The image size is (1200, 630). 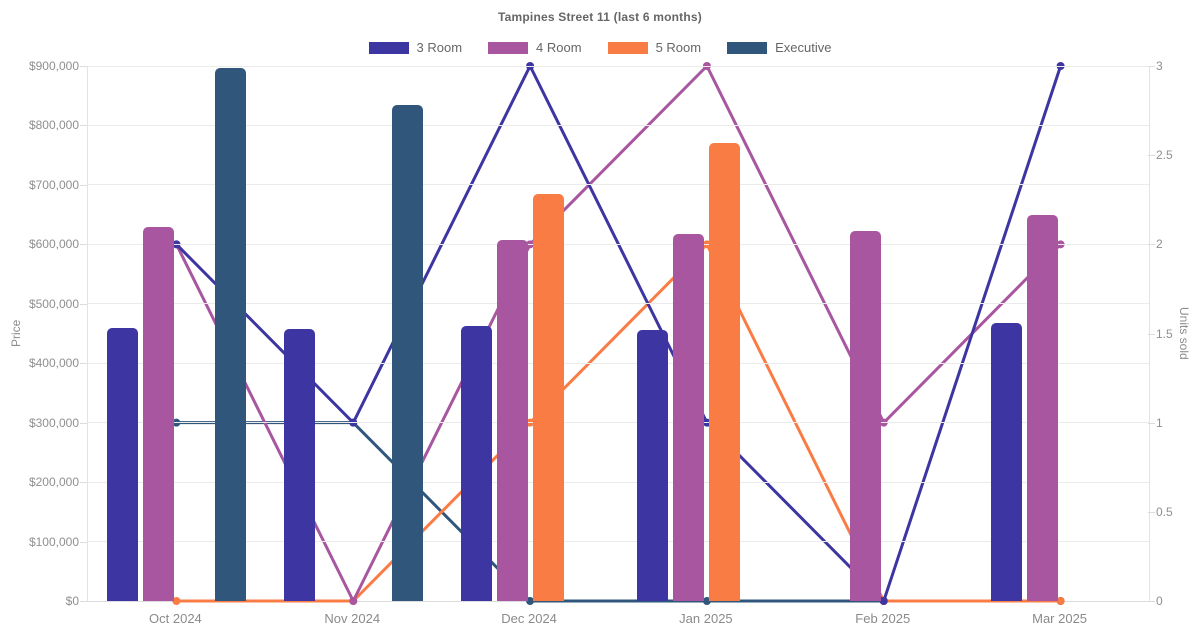 What do you see at coordinates (352, 618) in the screenshot?
I see `x-axis-label-nov-2024: Nov 2024` at bounding box center [352, 618].